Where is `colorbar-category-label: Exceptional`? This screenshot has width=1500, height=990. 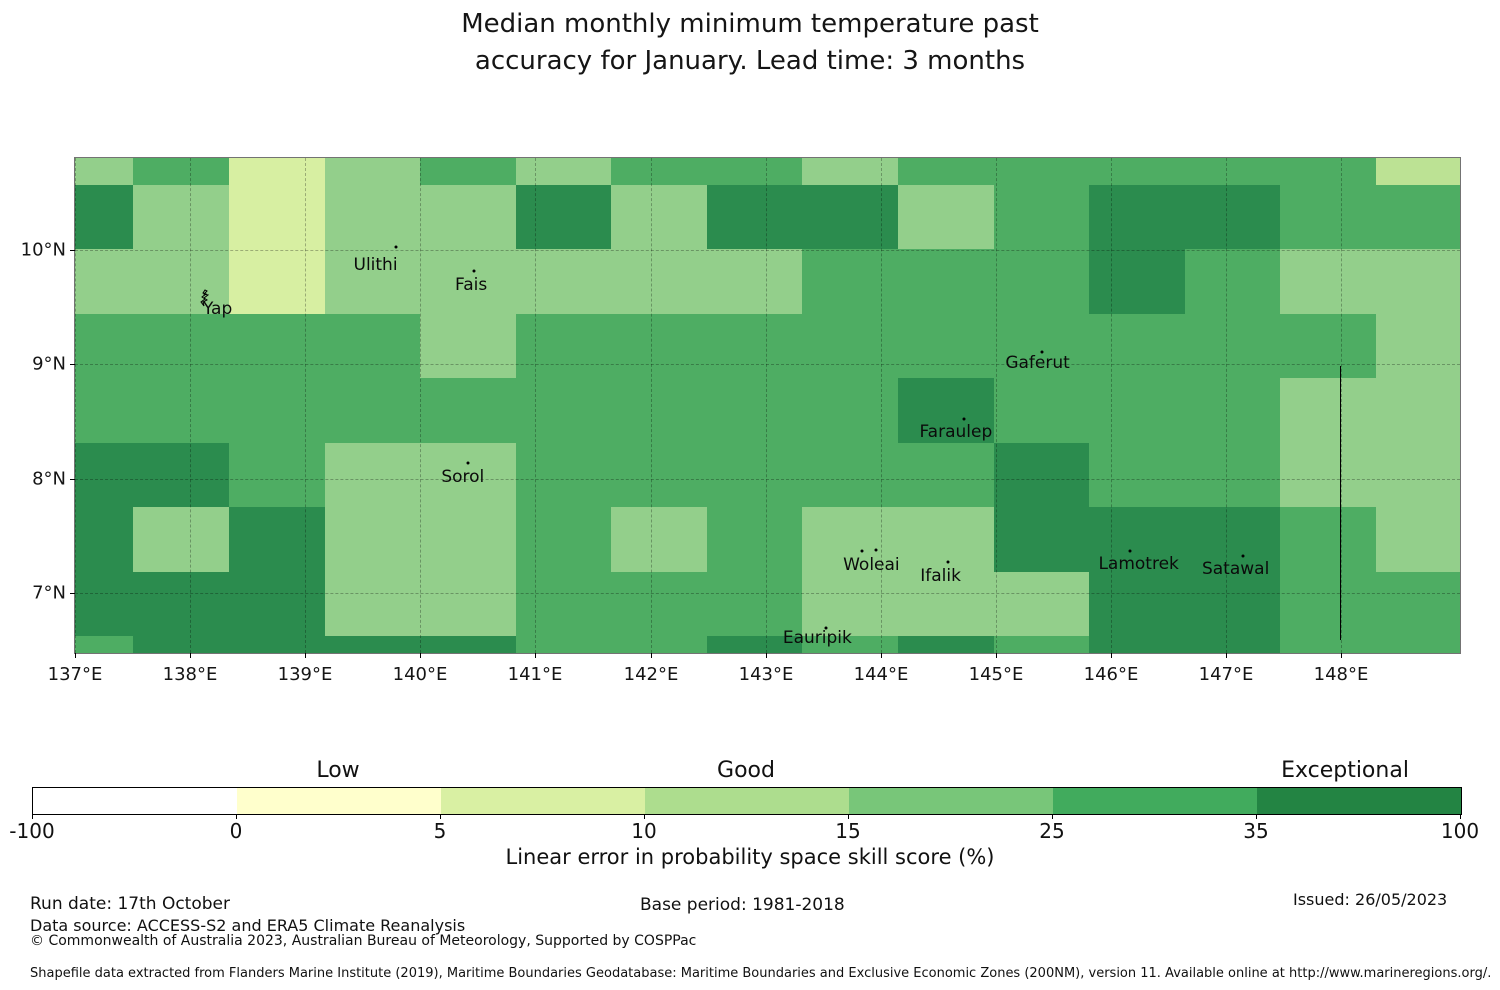
colorbar-category-label: Exceptional is located at coordinates (1345, 770).